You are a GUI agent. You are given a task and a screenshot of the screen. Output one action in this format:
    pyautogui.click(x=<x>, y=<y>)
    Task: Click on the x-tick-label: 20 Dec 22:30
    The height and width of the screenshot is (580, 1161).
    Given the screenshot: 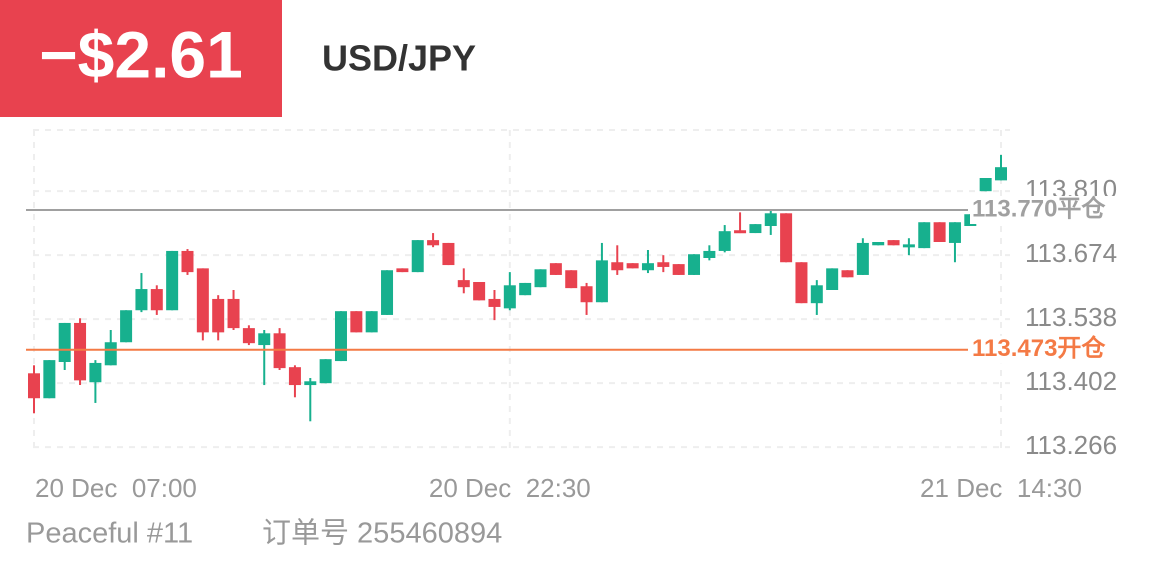 What is the action you would take?
    pyautogui.click(x=510, y=488)
    